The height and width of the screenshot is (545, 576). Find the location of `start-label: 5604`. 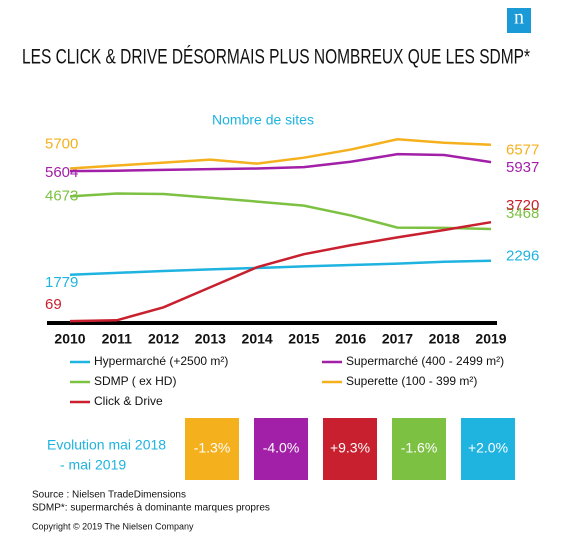

start-label: 5604 is located at coordinates (61, 172).